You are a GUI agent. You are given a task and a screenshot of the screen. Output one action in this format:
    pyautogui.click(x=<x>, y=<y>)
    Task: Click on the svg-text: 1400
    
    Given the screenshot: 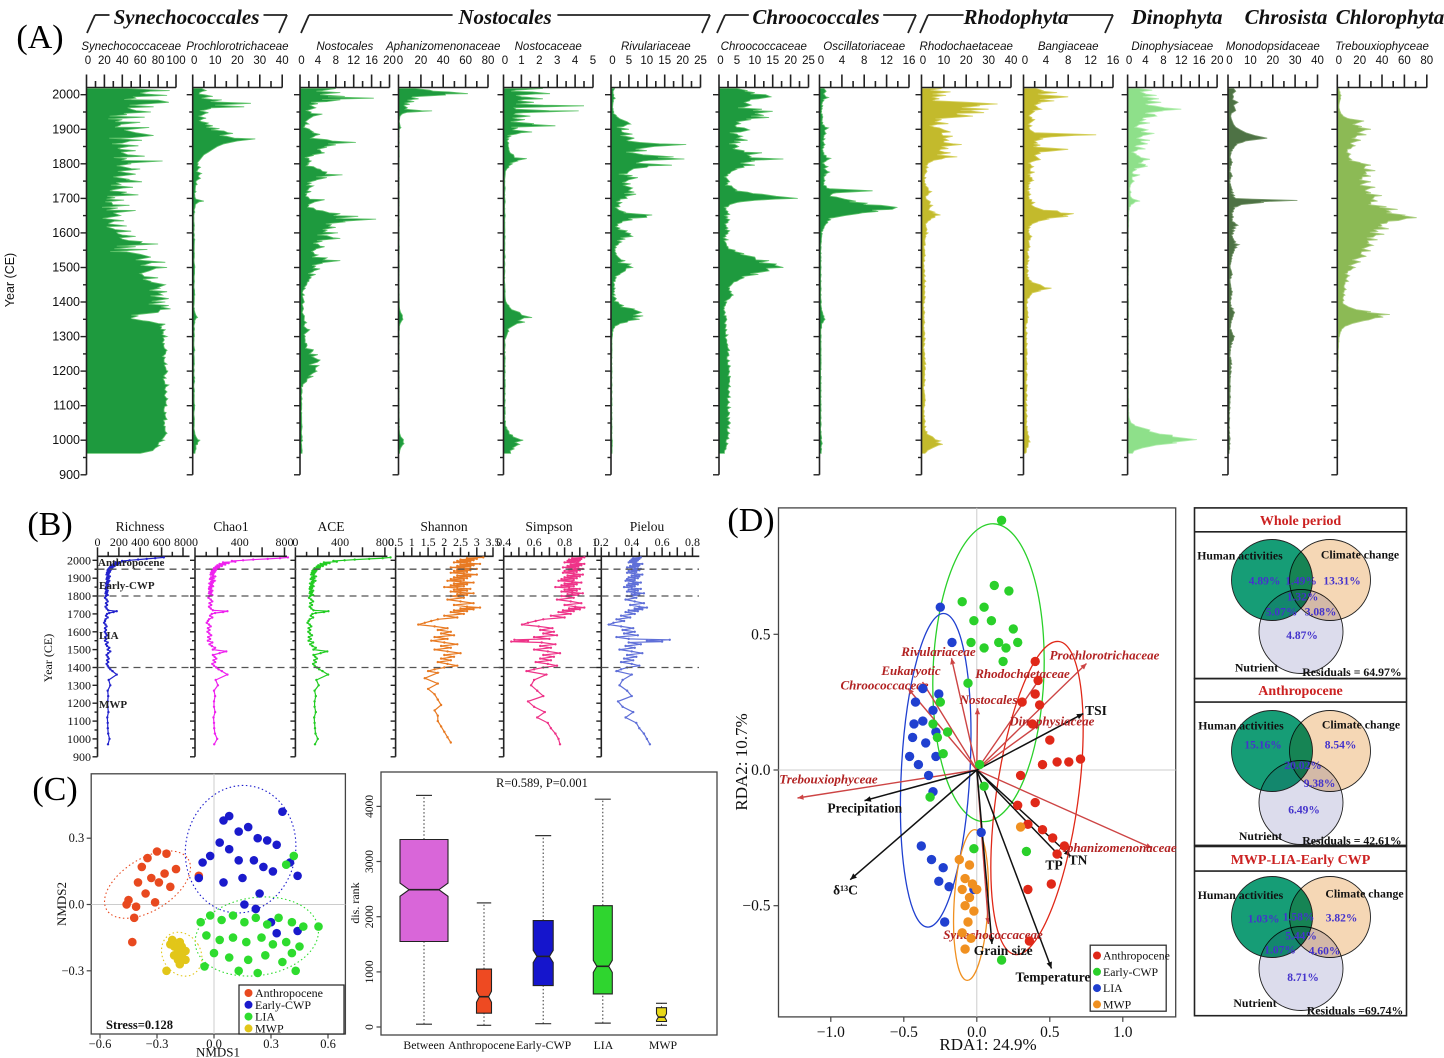 What is the action you would take?
    pyautogui.click(x=79, y=668)
    